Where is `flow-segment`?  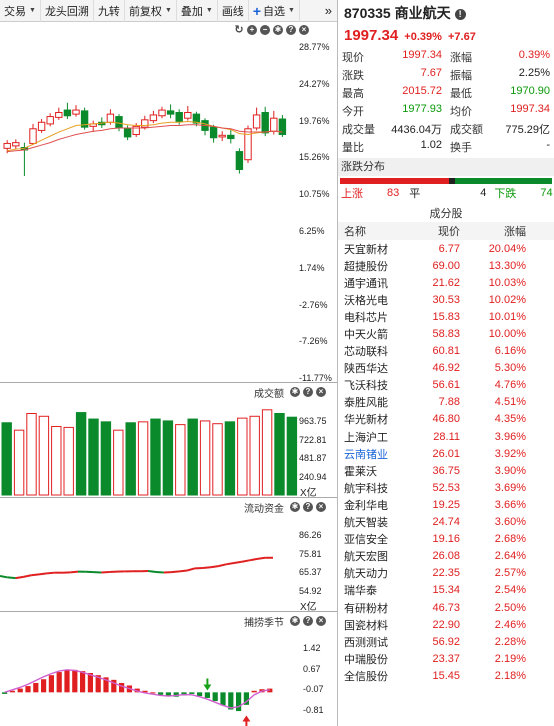
flow-segment is located at coordinates (11, 578).